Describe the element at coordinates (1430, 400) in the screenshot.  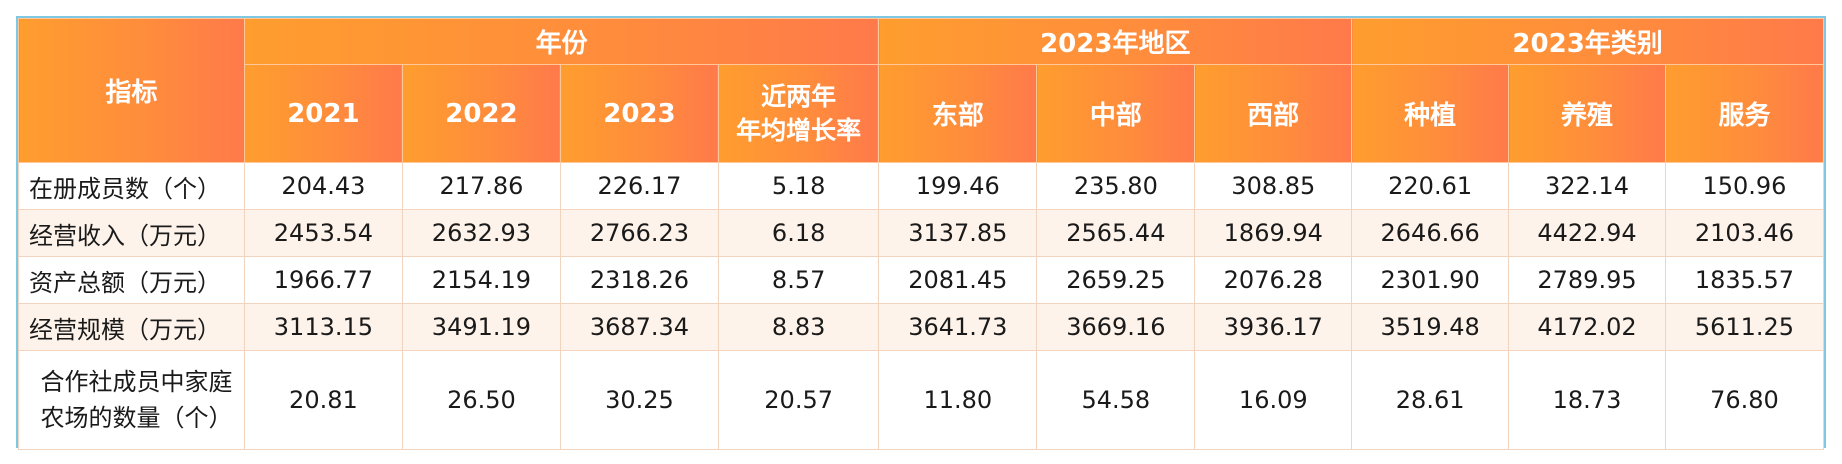
I see `table-cell: 28.61` at that location.